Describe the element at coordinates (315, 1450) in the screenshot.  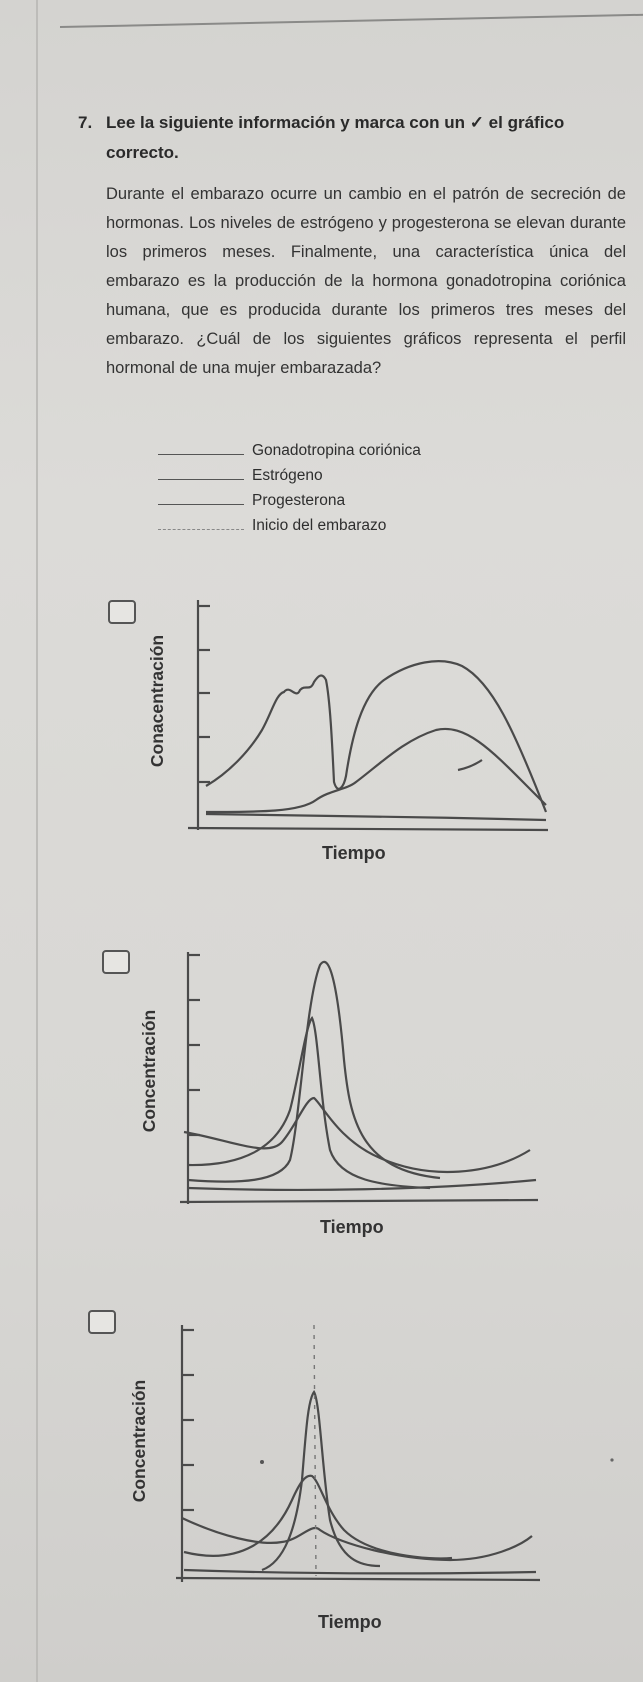
I see `pregnancy-start-dashed-line` at that location.